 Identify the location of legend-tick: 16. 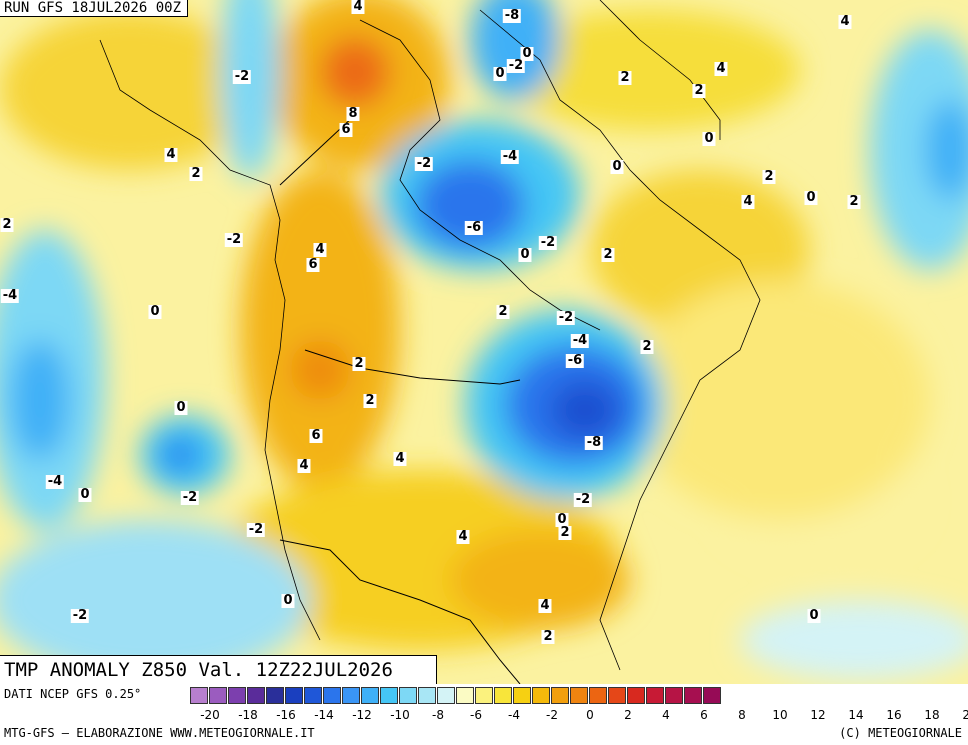
(894, 715).